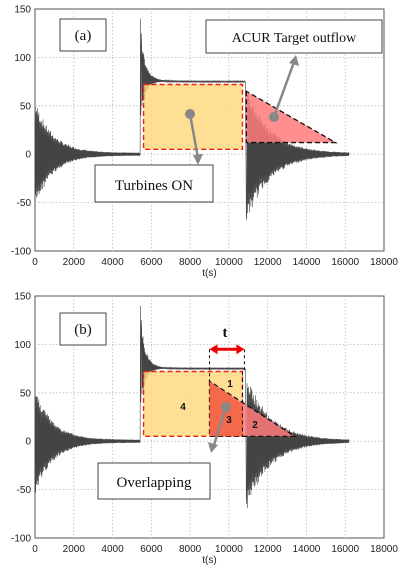 Image resolution: width=402 pixels, height=577 pixels. What do you see at coordinates (255, 425) in the screenshot?
I see `region-label-2: 2` at bounding box center [255, 425].